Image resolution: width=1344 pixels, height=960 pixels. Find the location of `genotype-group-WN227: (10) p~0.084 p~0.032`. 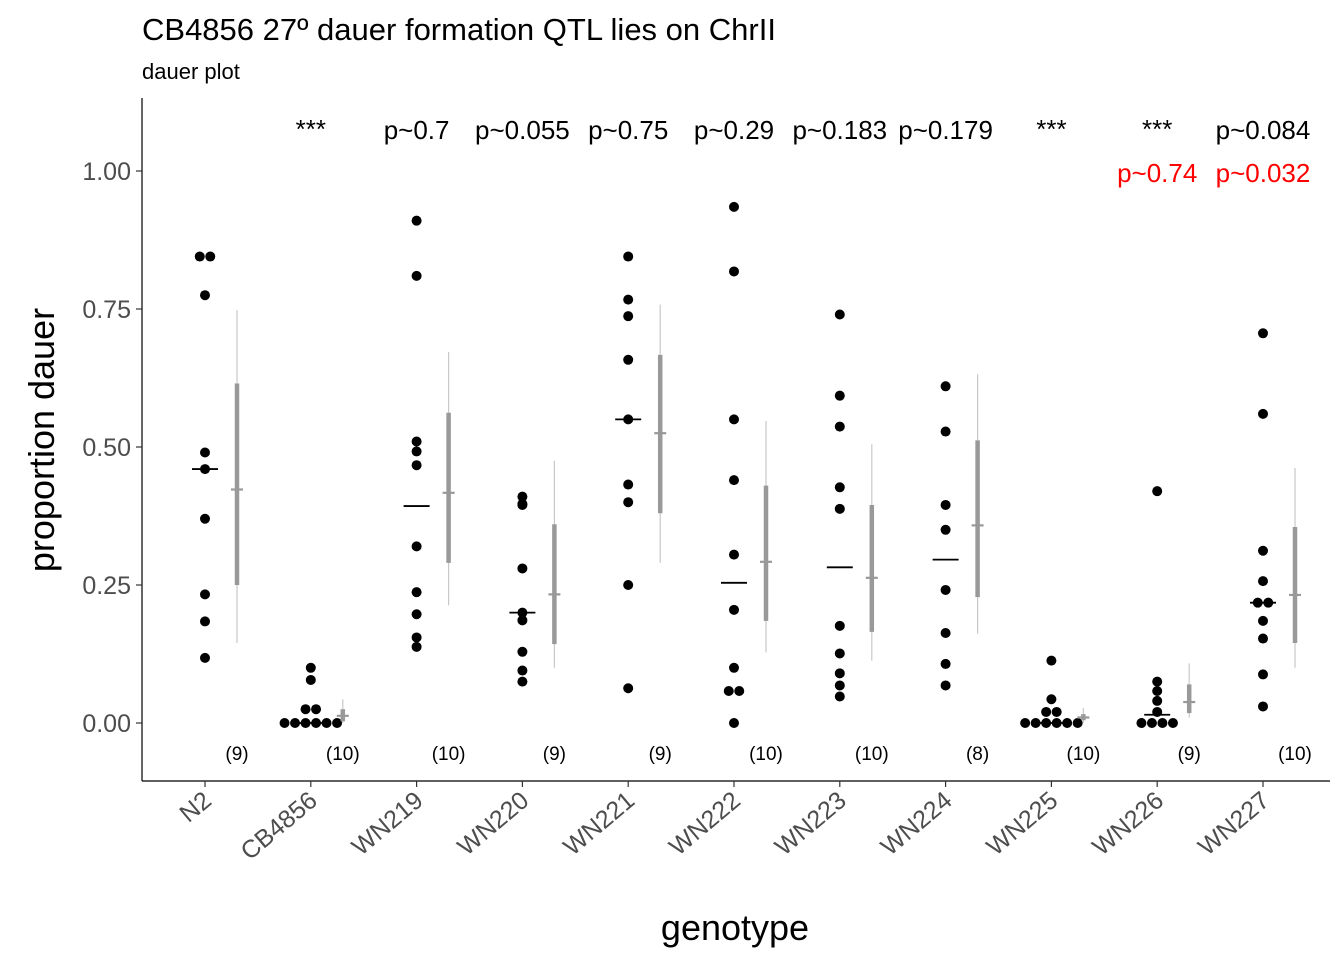

genotype-group-WN227: (10) p~0.084 p~0.032 is located at coordinates (1264, 440).